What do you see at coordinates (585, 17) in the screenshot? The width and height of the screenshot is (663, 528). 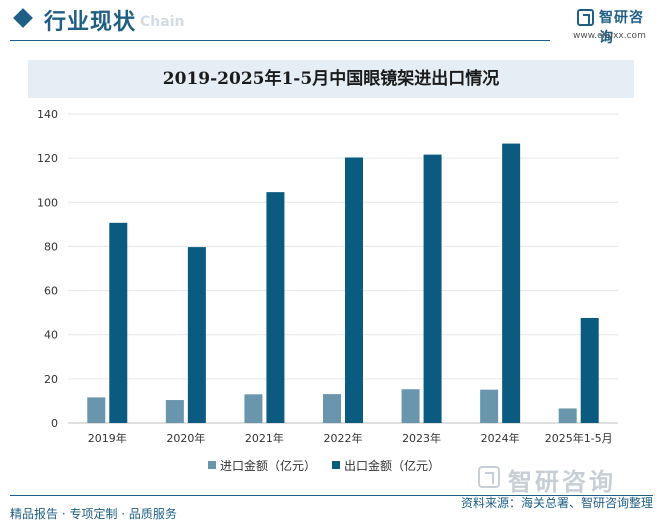 I see `logo-mark-icon` at bounding box center [585, 17].